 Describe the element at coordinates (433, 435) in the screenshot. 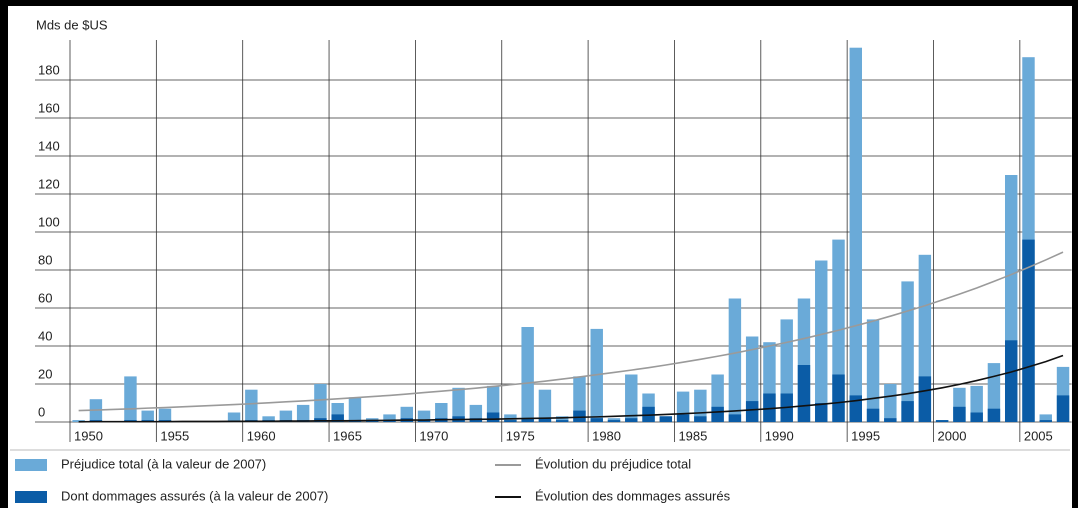

I see `x-tick-label: 1970` at that location.